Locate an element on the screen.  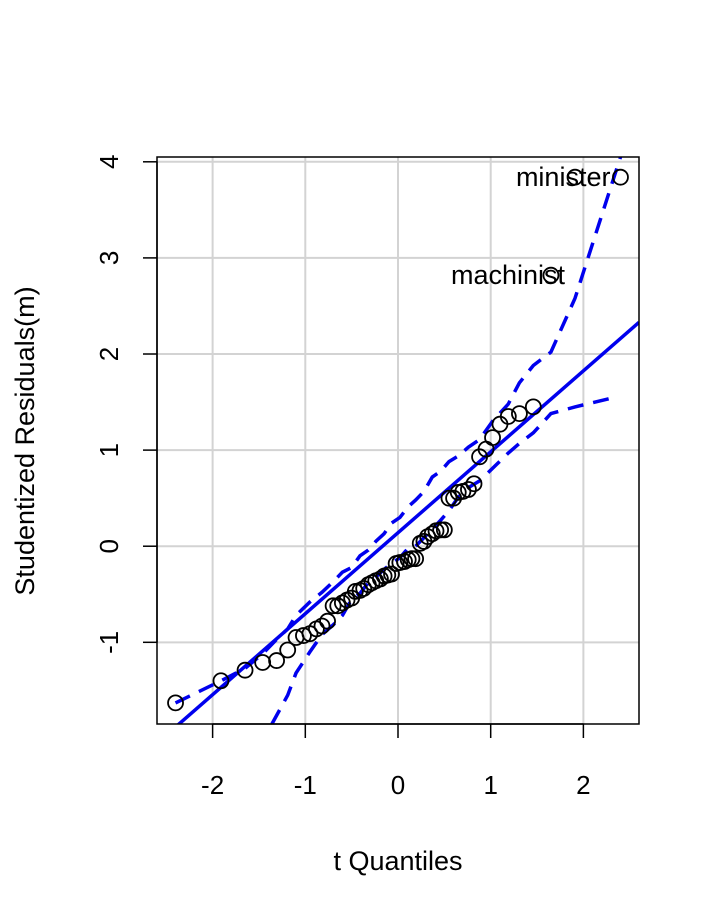
point-labels: minister machinist is located at coordinates (530, 226).